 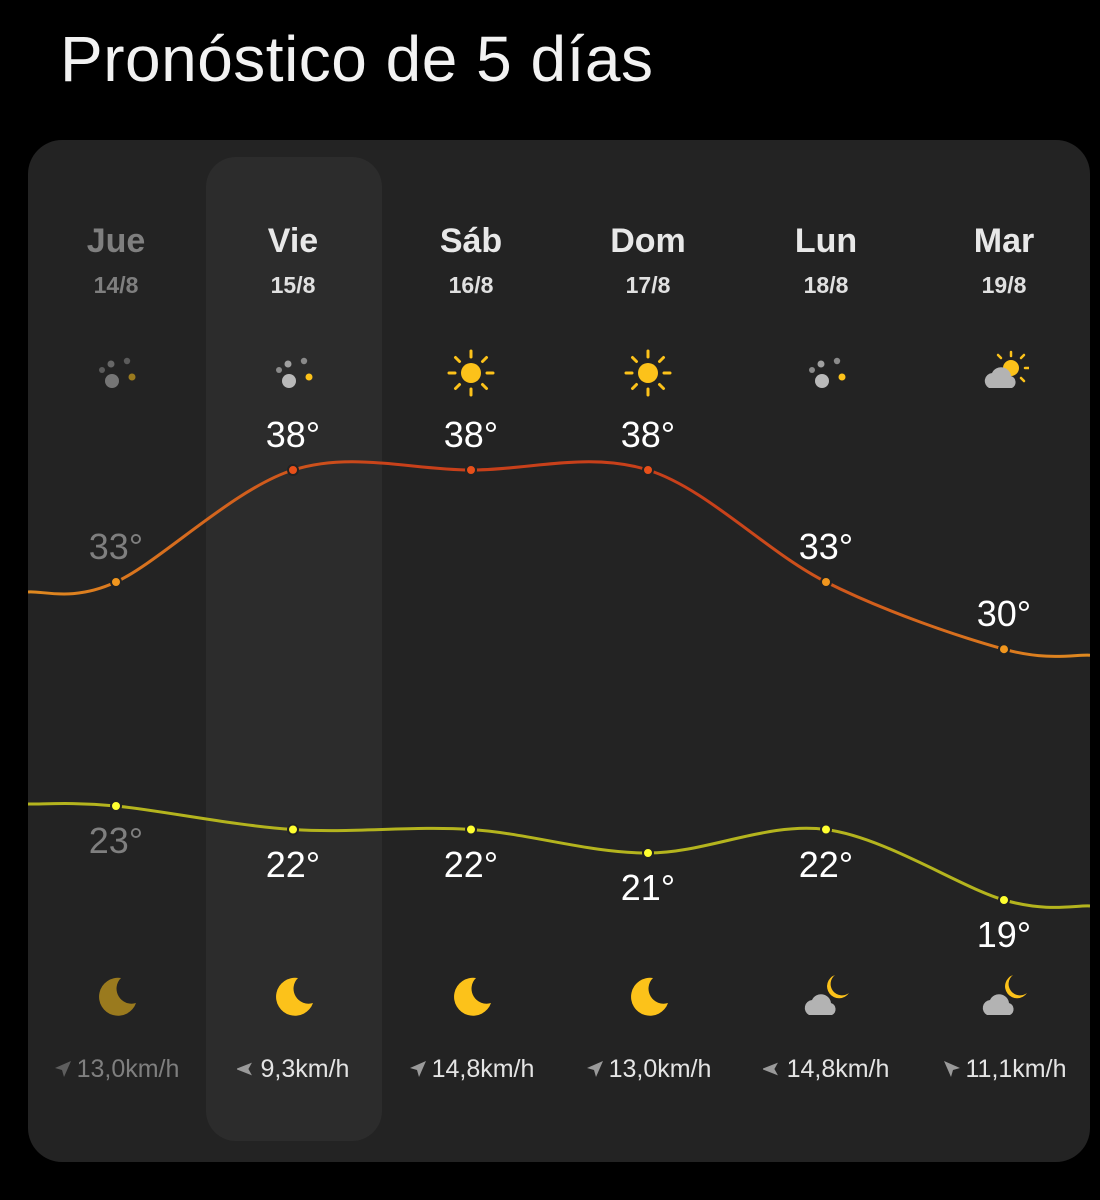 I want to click on day-date: 14/8, so click(x=116, y=285).